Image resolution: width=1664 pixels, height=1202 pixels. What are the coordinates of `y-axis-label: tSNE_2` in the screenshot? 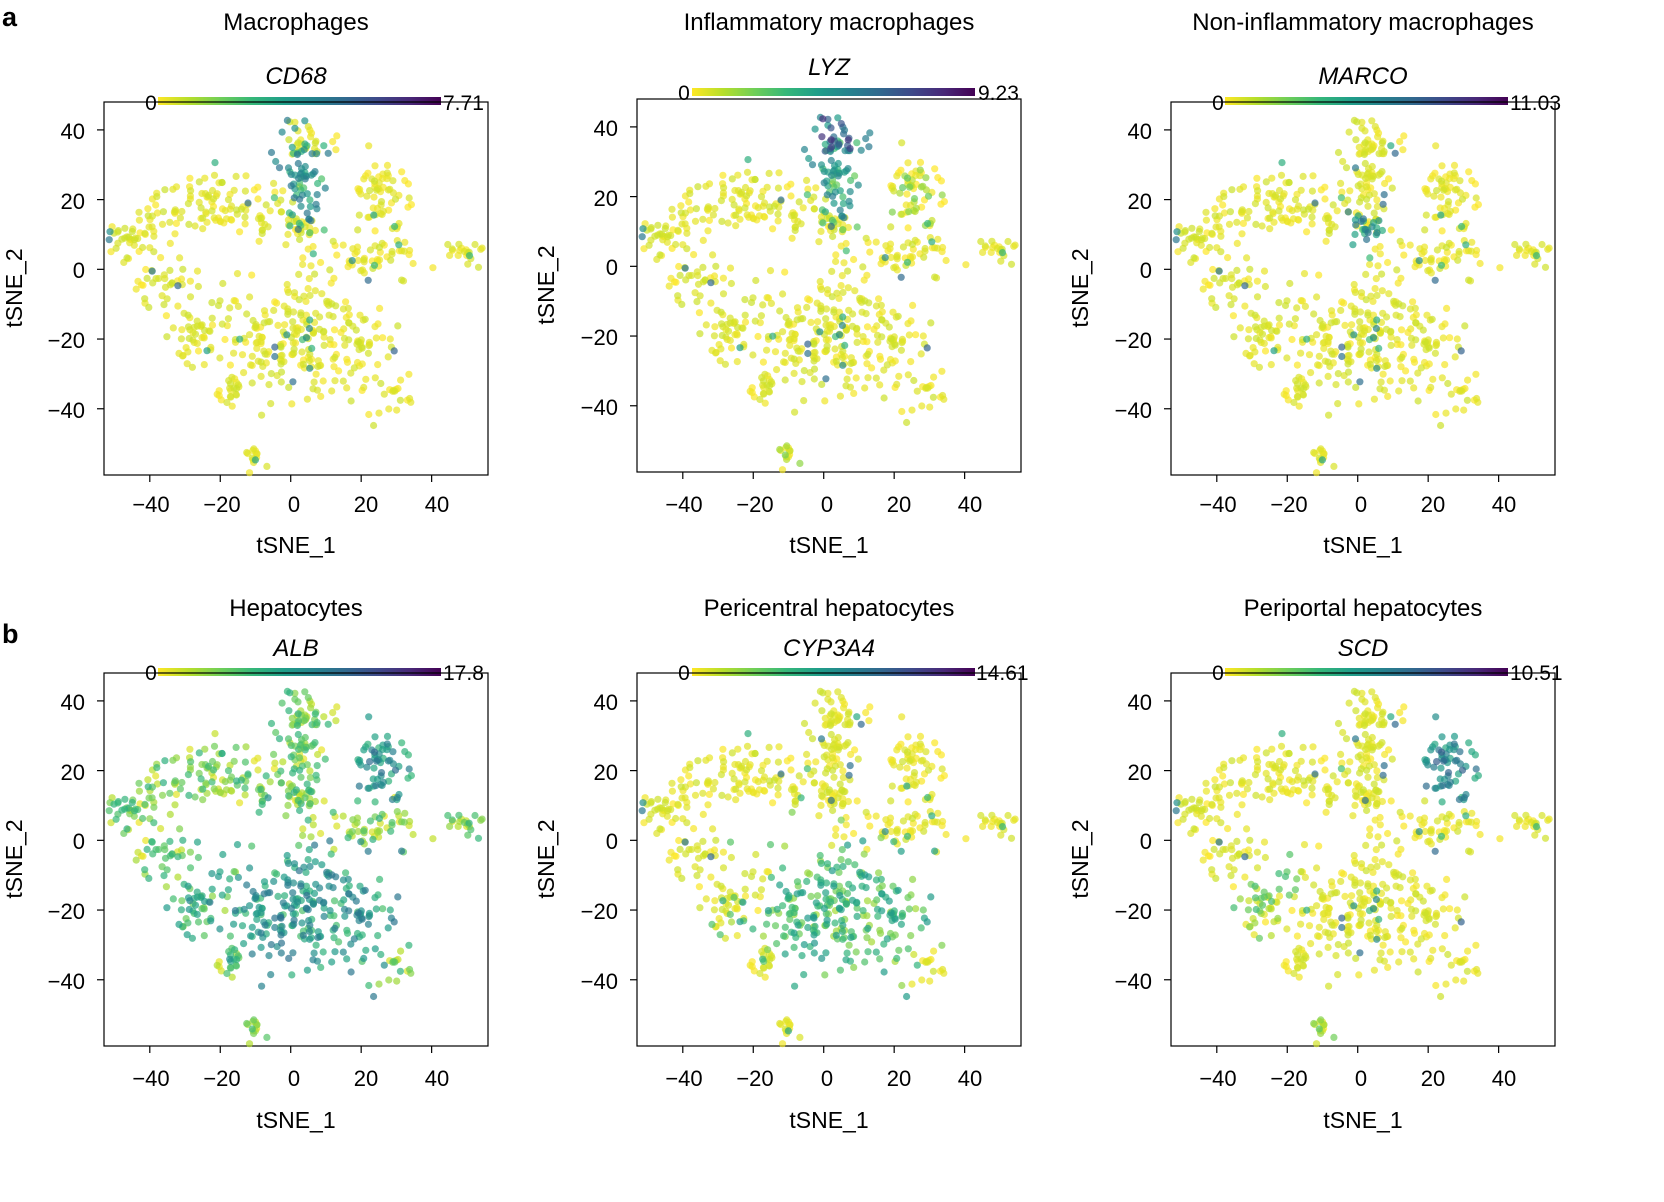 It's located at (1080, 858).